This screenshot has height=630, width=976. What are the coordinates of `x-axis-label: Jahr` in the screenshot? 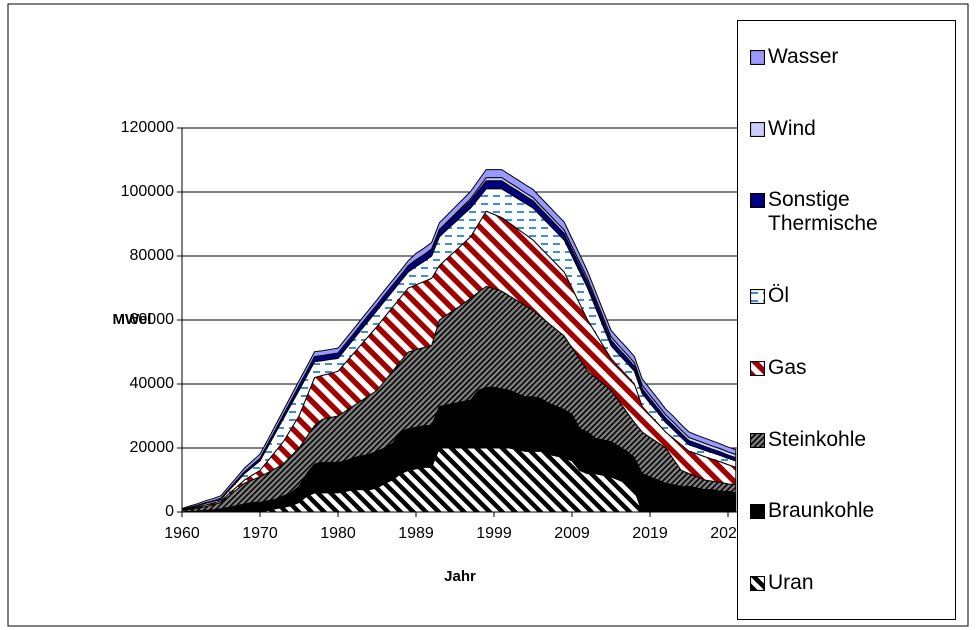 It's located at (460, 576).